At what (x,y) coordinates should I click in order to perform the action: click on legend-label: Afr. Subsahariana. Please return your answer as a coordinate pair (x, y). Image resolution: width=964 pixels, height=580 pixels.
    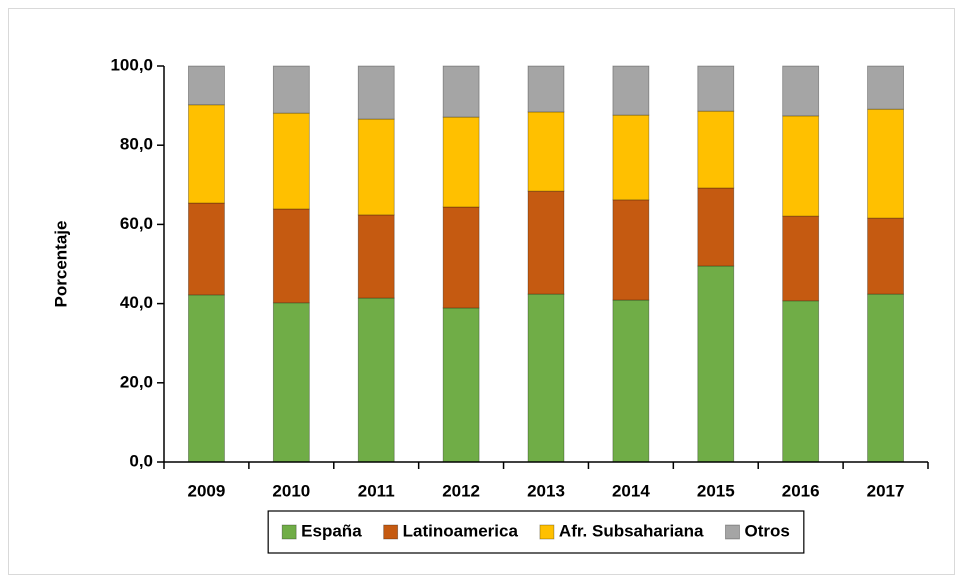
    Looking at the image, I should click on (631, 530).